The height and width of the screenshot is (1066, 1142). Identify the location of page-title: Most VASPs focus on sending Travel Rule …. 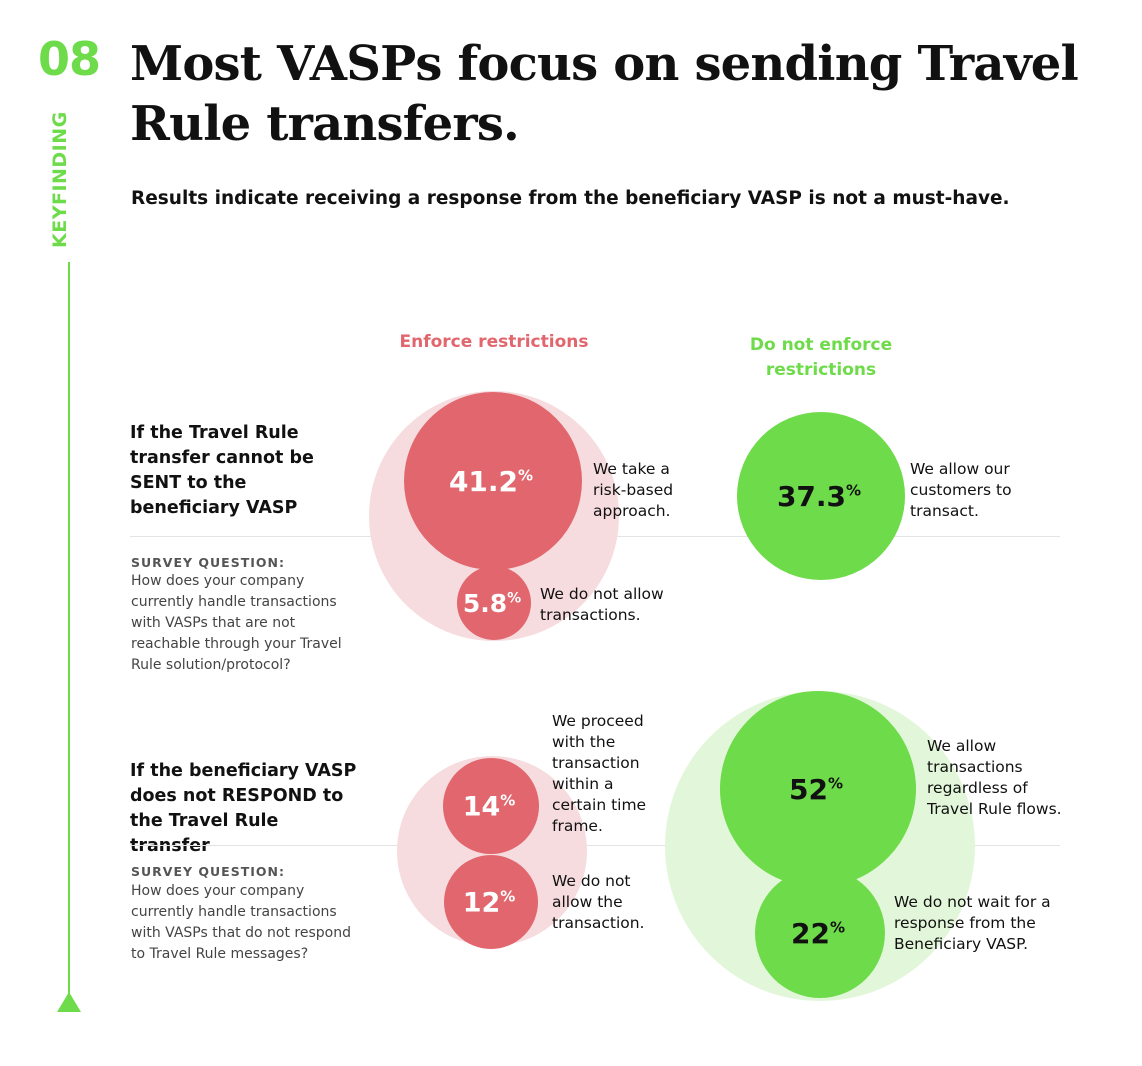
(604, 94).